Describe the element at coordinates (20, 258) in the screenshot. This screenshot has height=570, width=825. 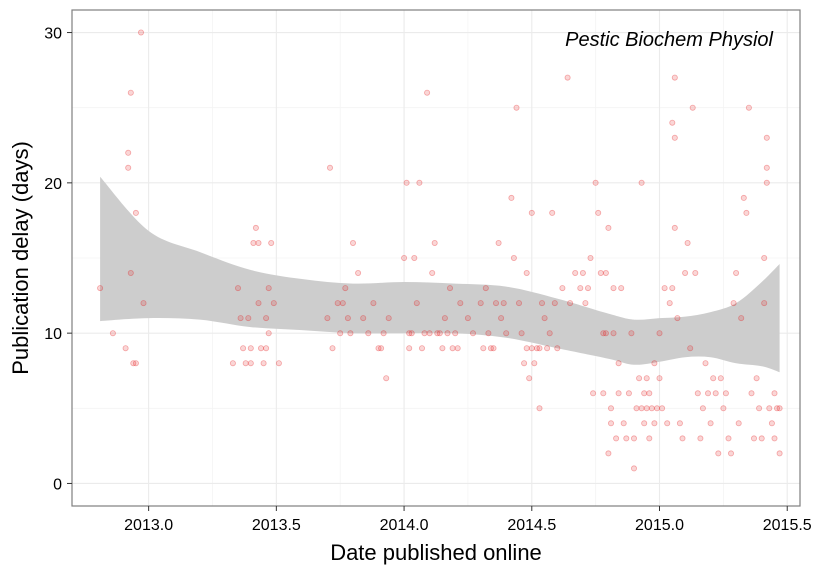
I see `y-axis-title: Publication delay (days)` at that location.